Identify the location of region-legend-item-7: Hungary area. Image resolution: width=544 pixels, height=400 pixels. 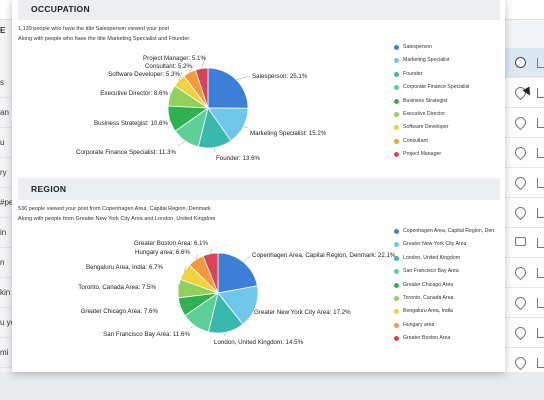
(449, 328).